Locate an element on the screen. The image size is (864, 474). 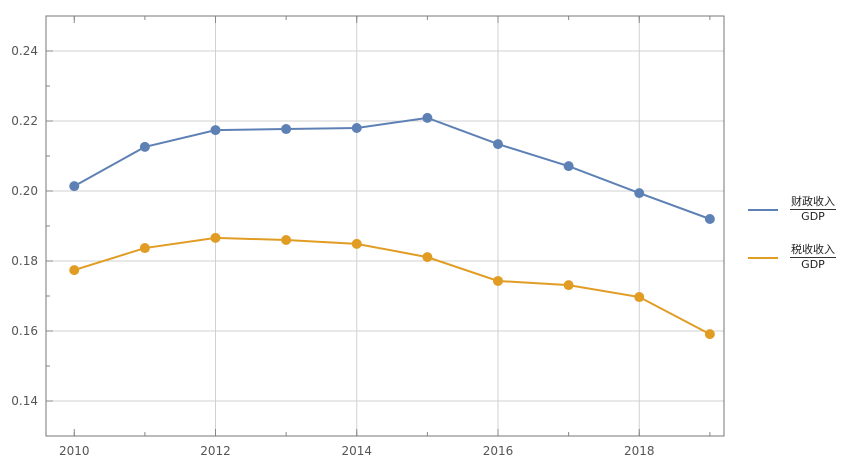
legend-item-fiscal-revenue: 财政收入 GDP is located at coordinates (803, 209).